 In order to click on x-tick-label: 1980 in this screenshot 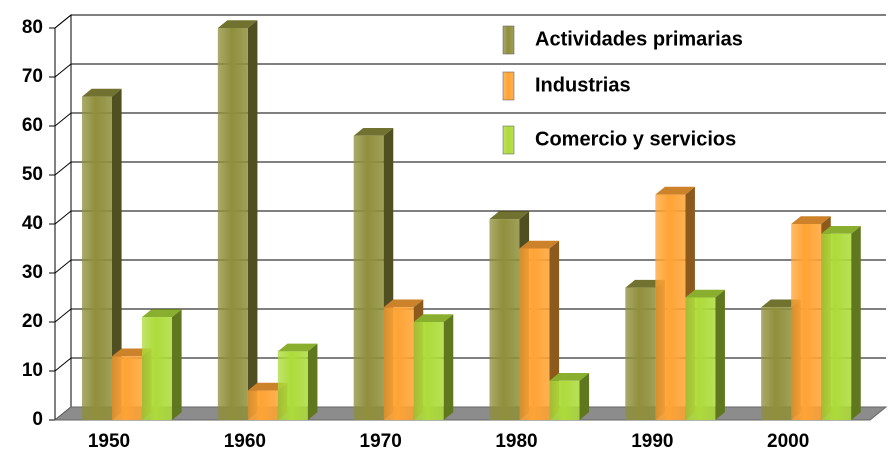, I will do `click(516, 441)`.